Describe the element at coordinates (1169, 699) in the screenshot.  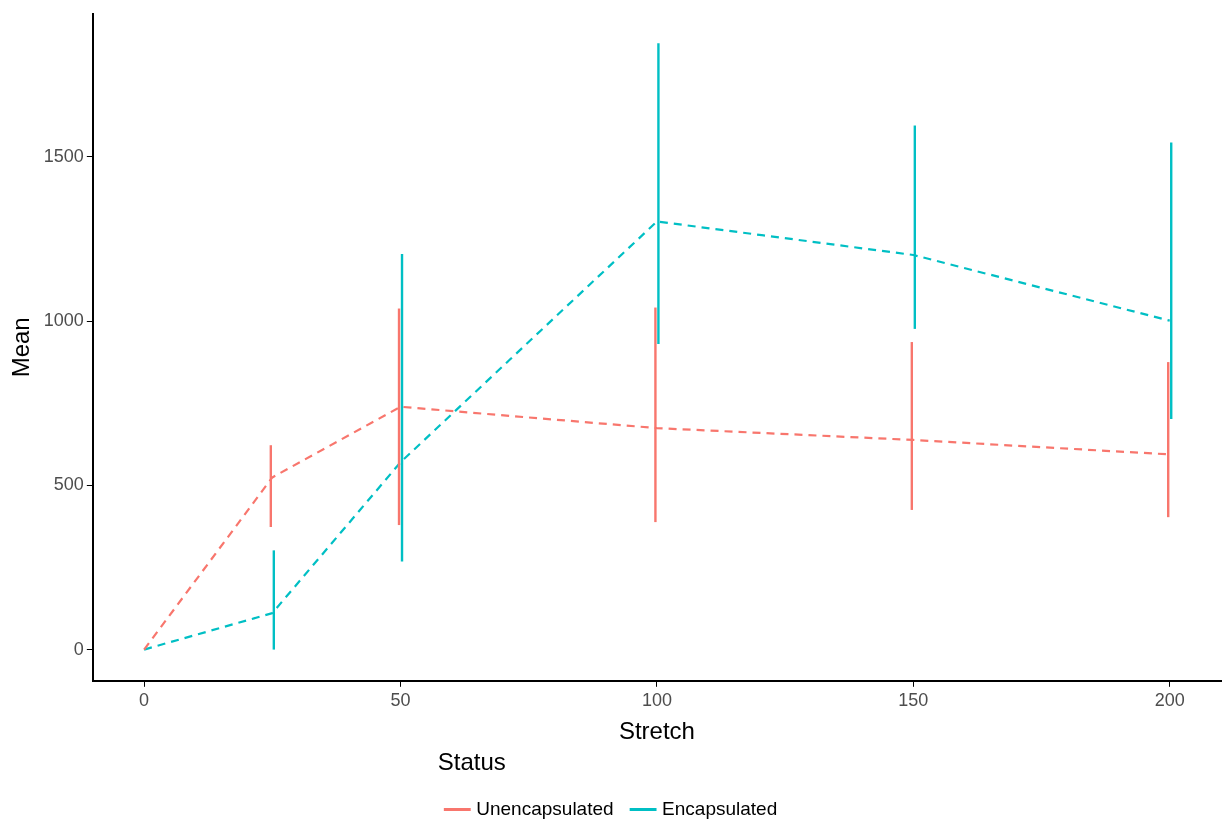
I see `x-tick-label: 200` at that location.